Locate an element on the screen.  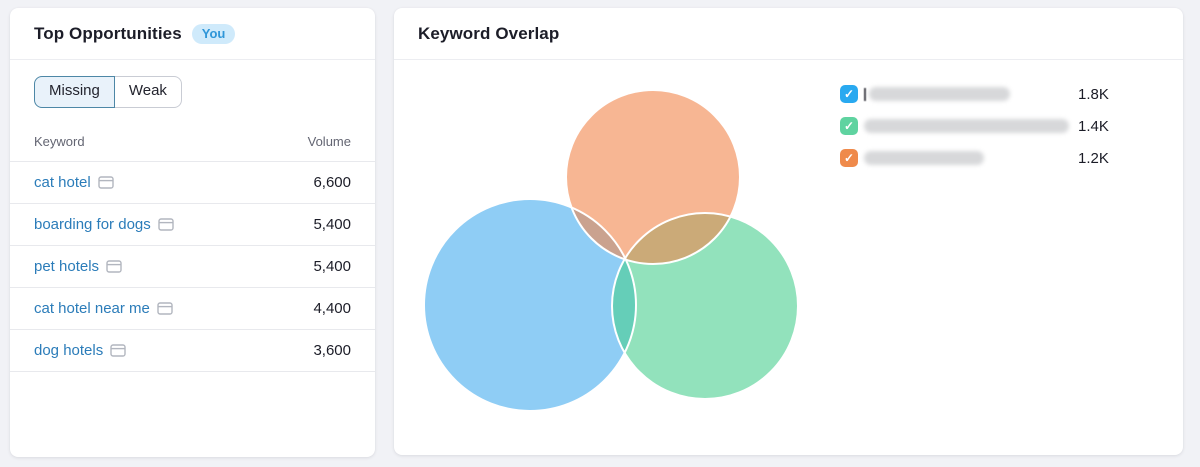
volume-value: 4,400 is located at coordinates (332, 308).